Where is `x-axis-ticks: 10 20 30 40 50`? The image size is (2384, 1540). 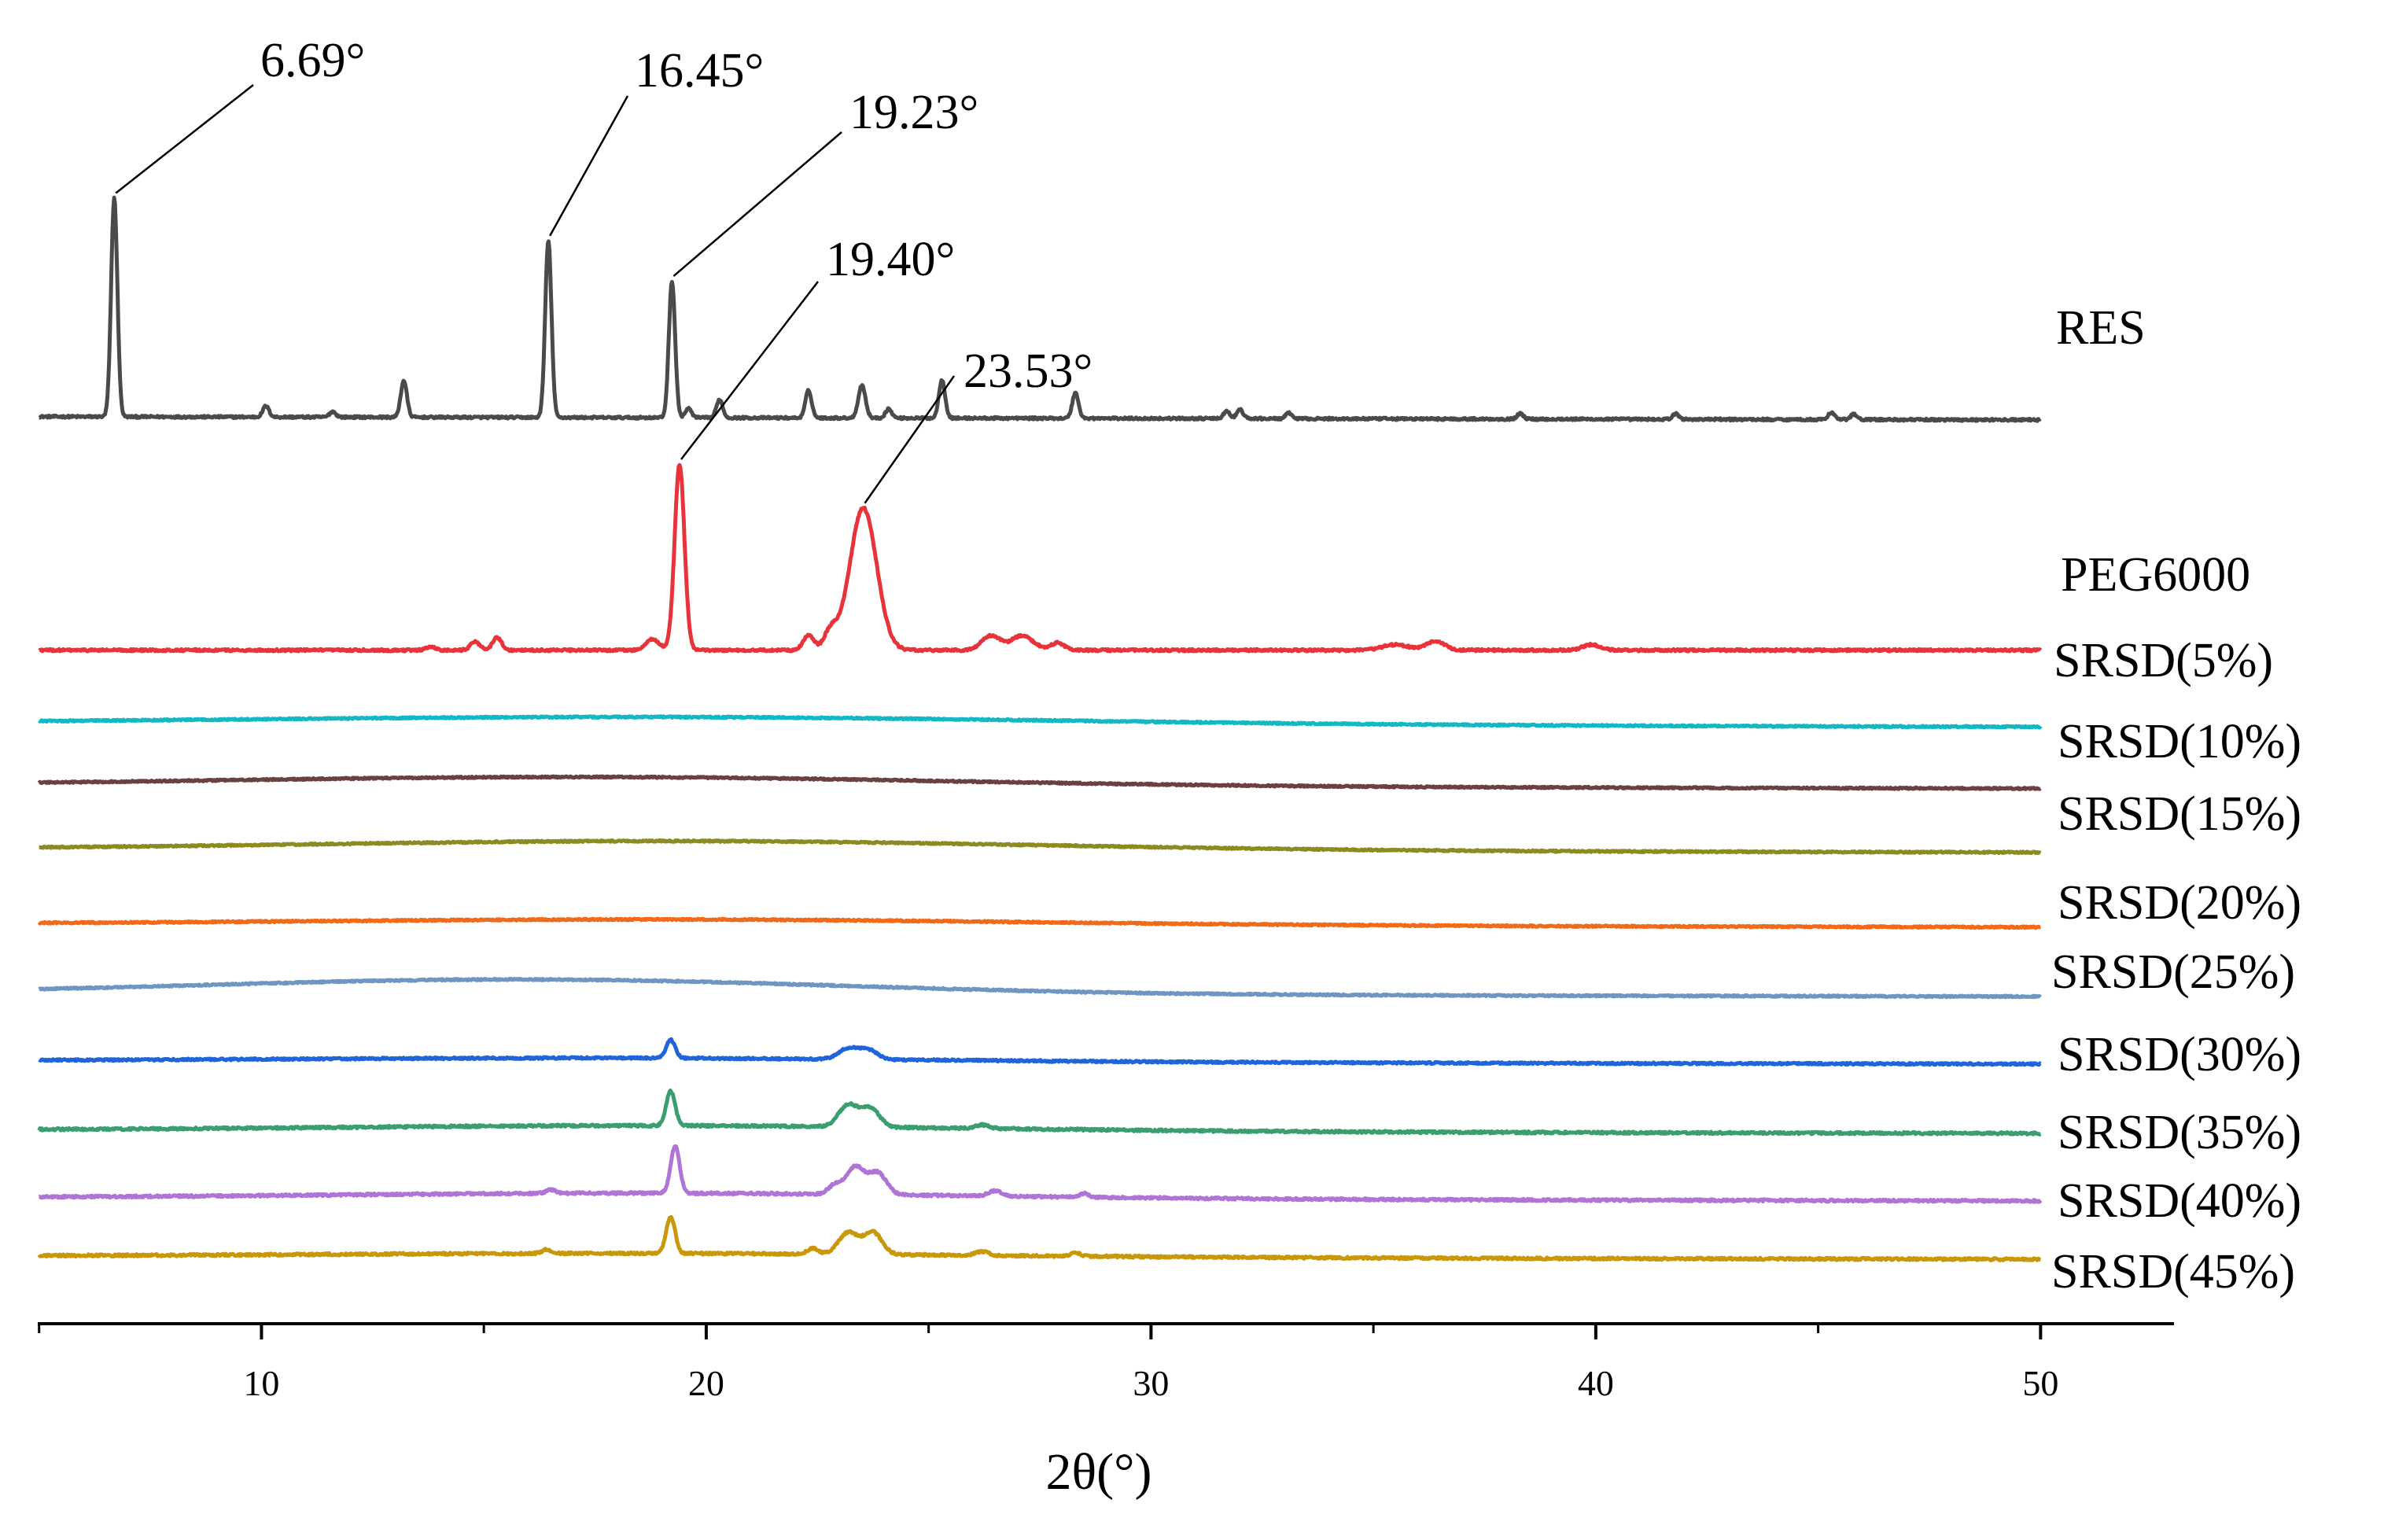
x-axis-ticks: 10 20 30 40 50 is located at coordinates (1048, 1363).